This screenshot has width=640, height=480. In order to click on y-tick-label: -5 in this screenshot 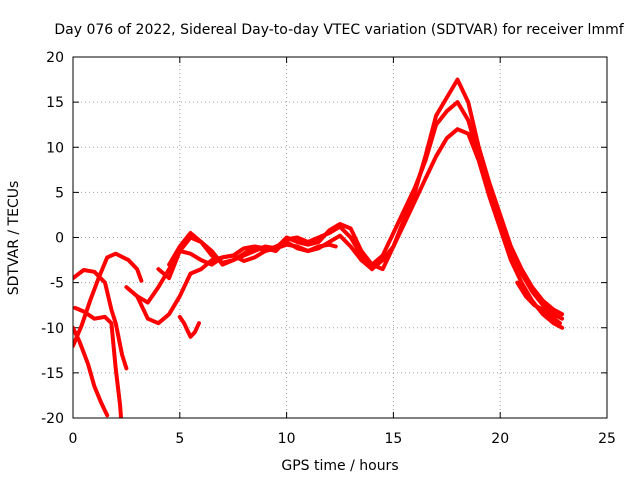, I will do `click(57, 284)`.